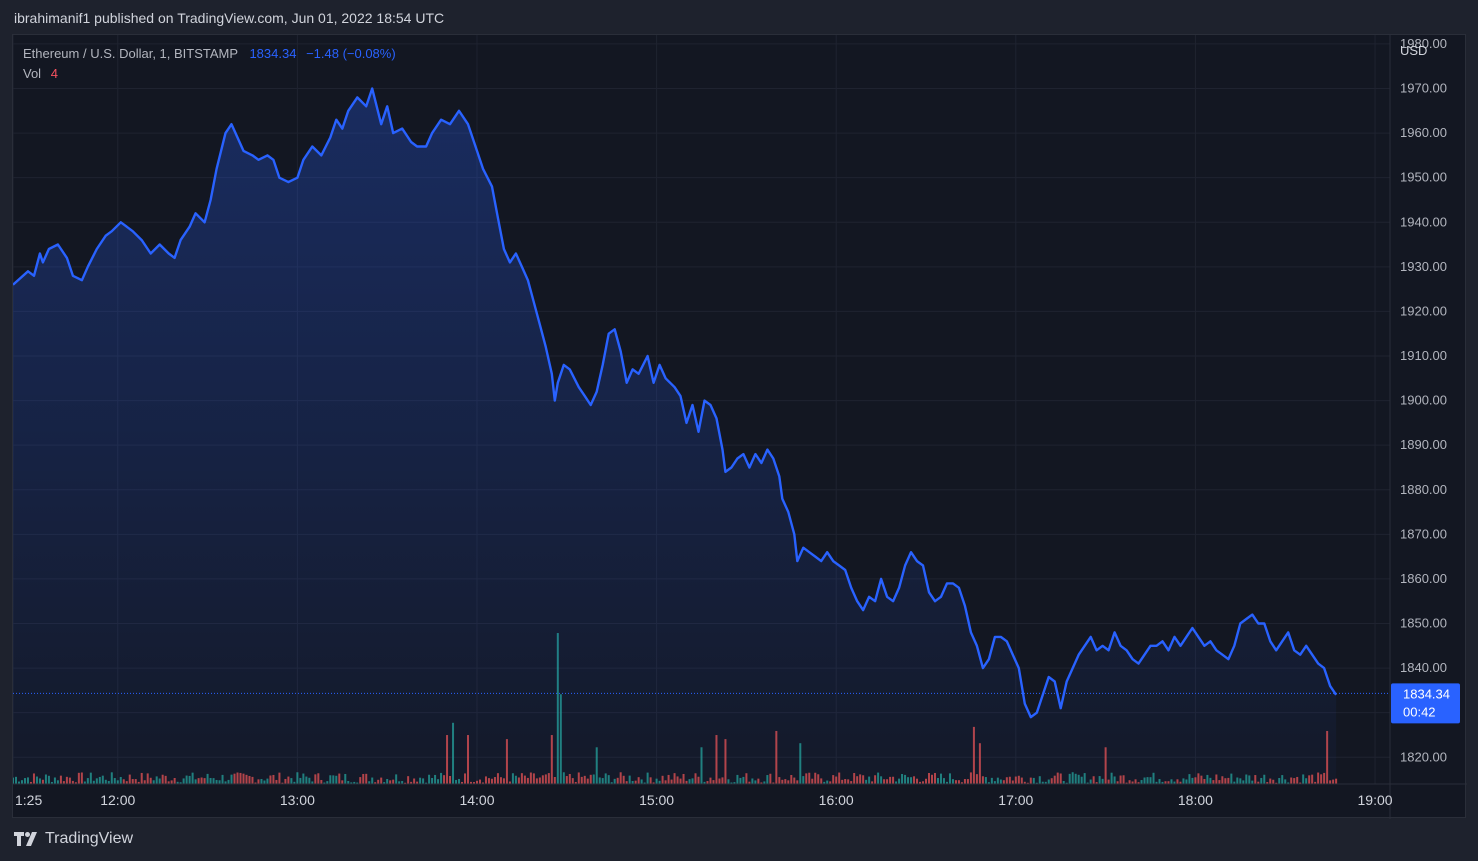 This screenshot has width=1478, height=861. I want to click on tradingview-logo-icon, so click(25, 839).